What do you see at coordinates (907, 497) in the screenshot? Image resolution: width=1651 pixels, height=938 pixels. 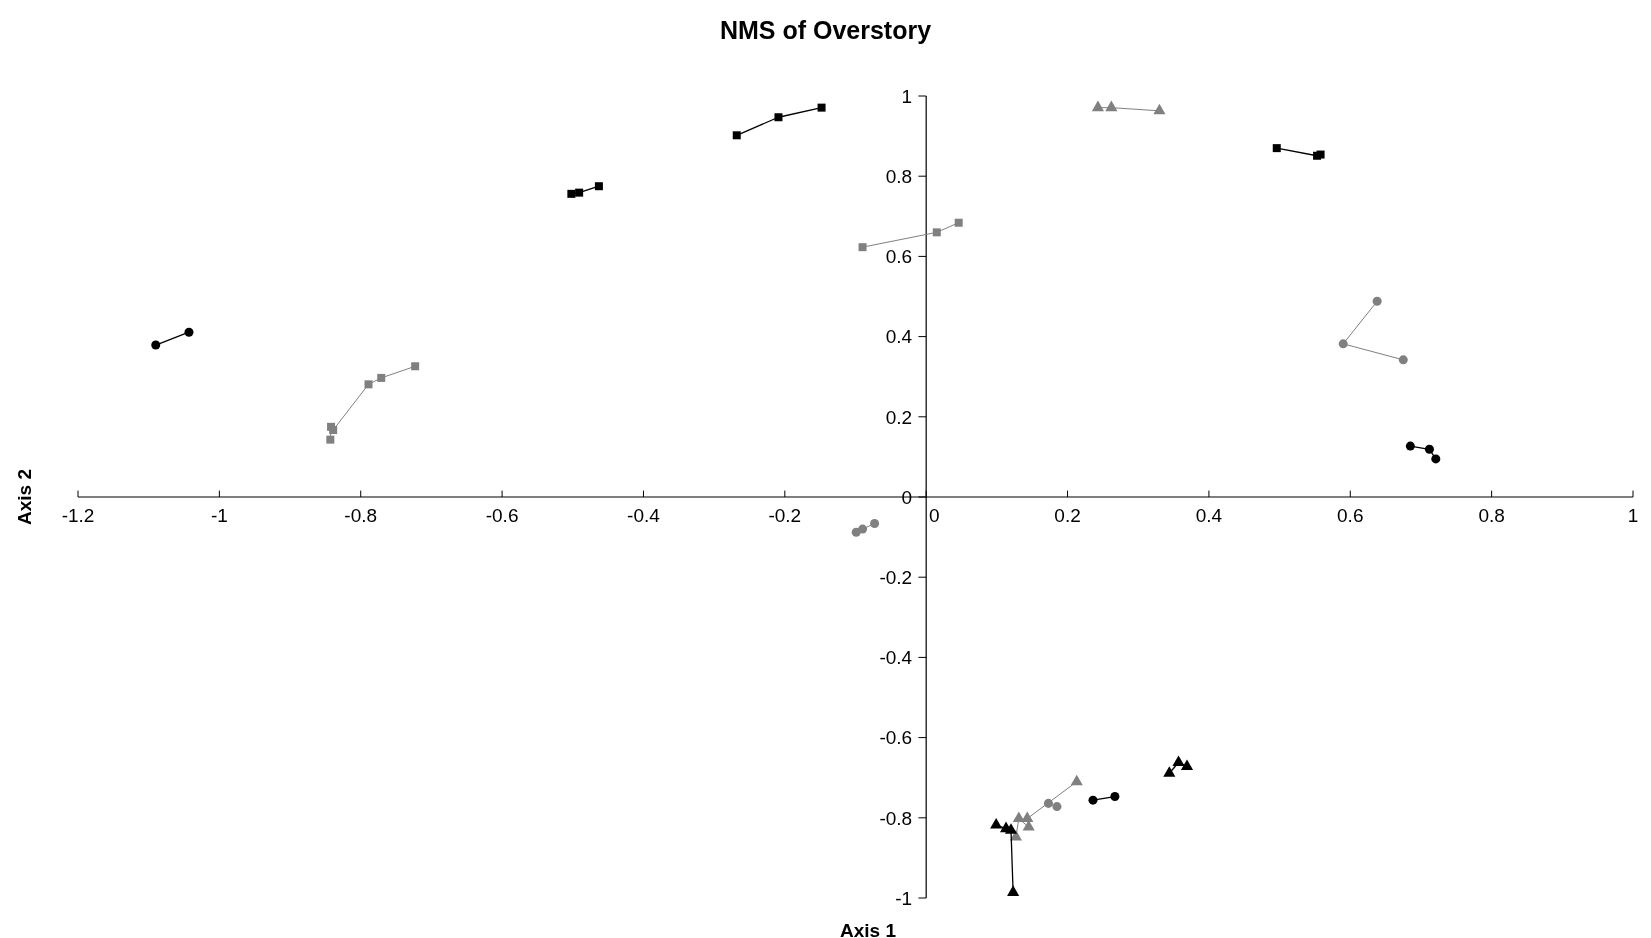 I see `y-tick-label: 0` at bounding box center [907, 497].